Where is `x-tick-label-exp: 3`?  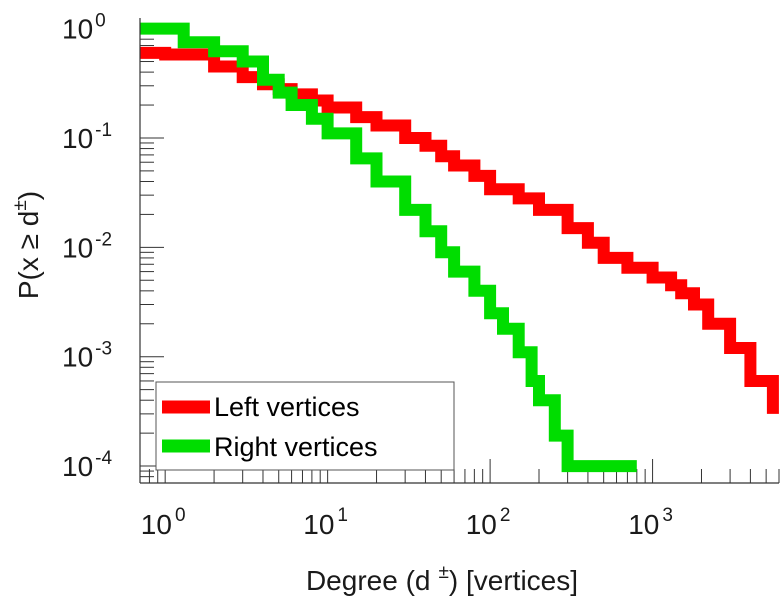
x-tick-label-exp: 3 is located at coordinates (667, 515).